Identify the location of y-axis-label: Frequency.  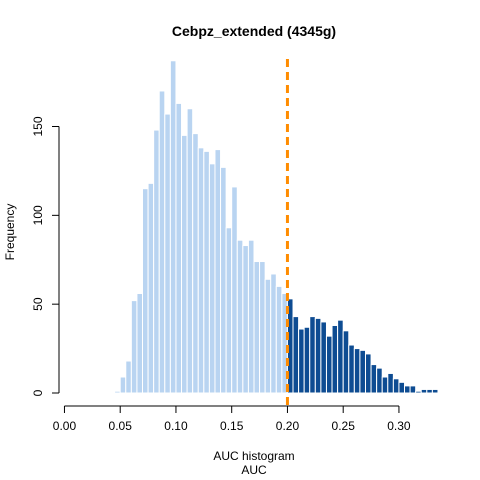
(10, 232).